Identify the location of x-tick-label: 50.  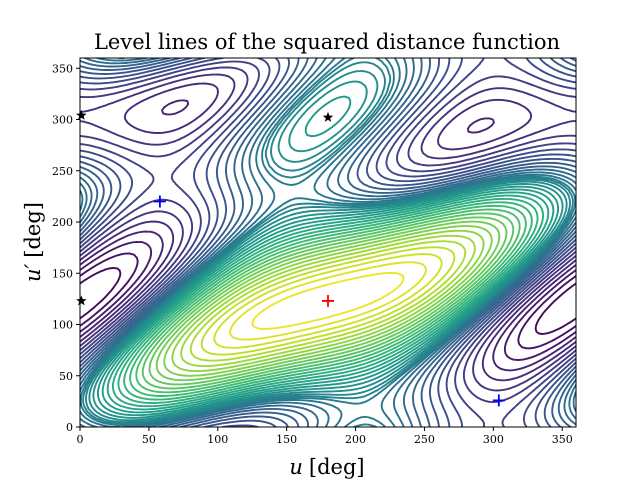
(149, 439).